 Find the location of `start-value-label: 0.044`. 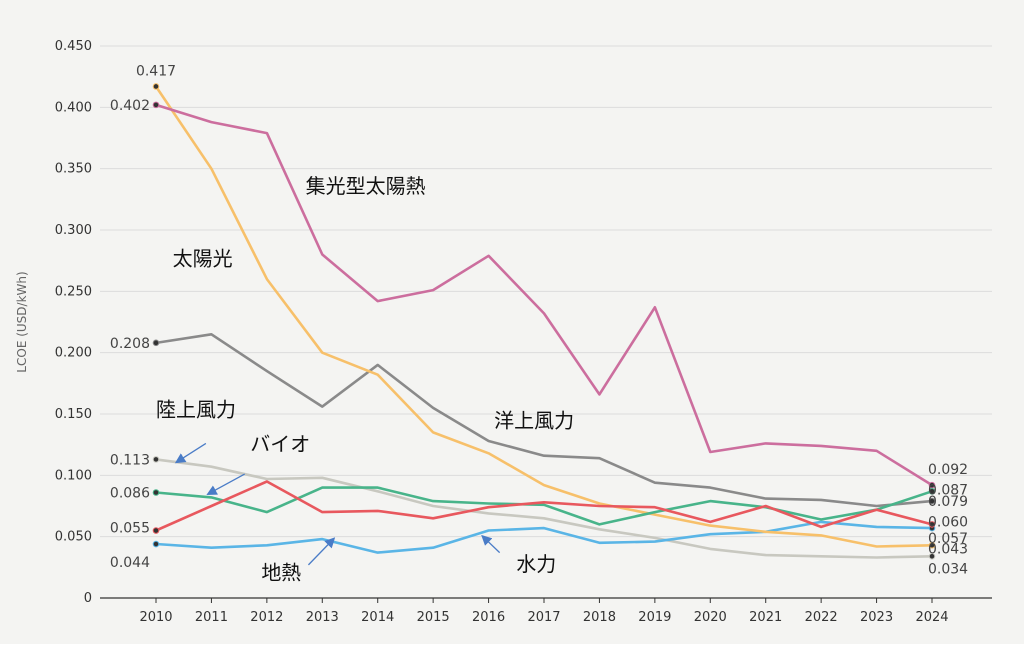

start-value-label: 0.044 is located at coordinates (130, 563).